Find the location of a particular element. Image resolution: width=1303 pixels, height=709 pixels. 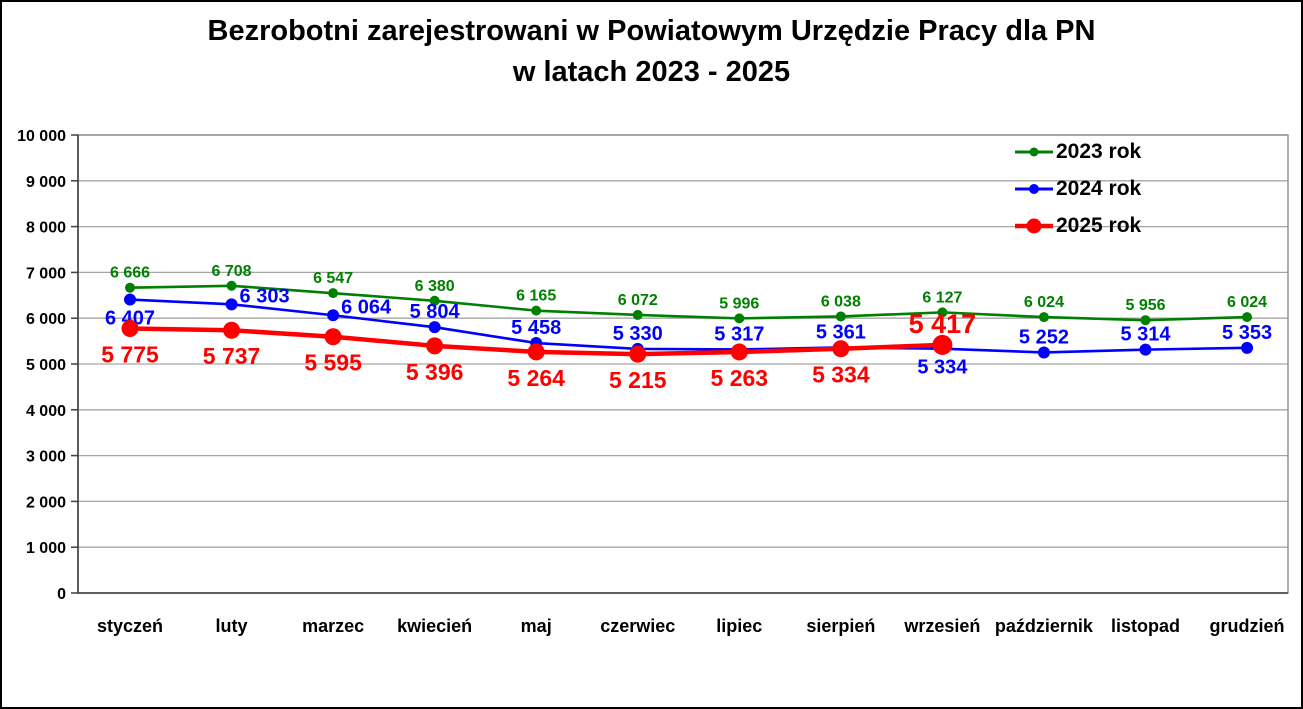

data-label: 6 072 is located at coordinates (638, 300).